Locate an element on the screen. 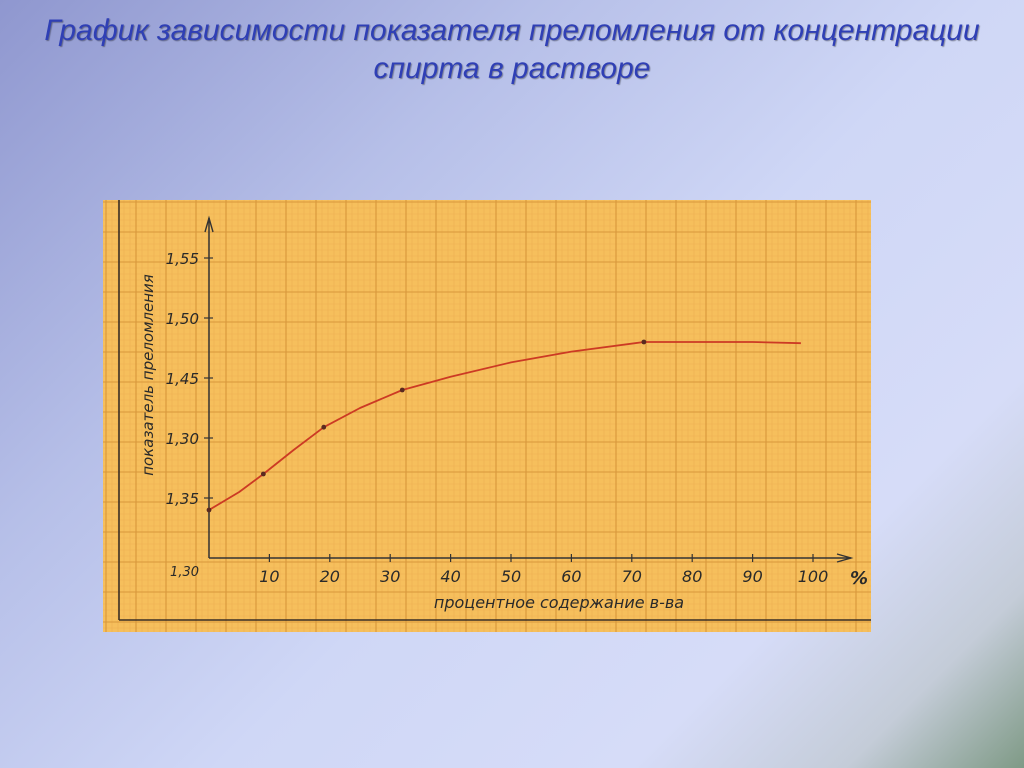 The width and height of the screenshot is (1024, 768). x-tick-label: 100 is located at coordinates (813, 576).